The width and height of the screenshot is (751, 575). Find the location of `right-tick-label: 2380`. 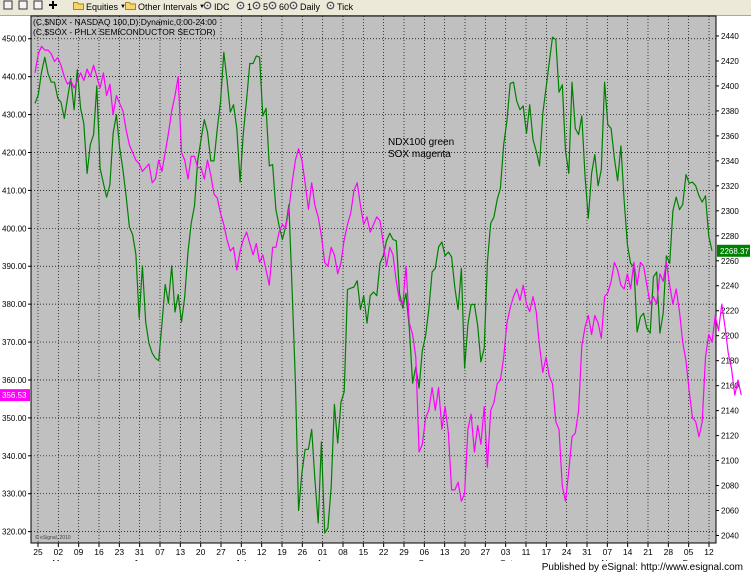

right-tick-label: 2380 is located at coordinates (730, 111).